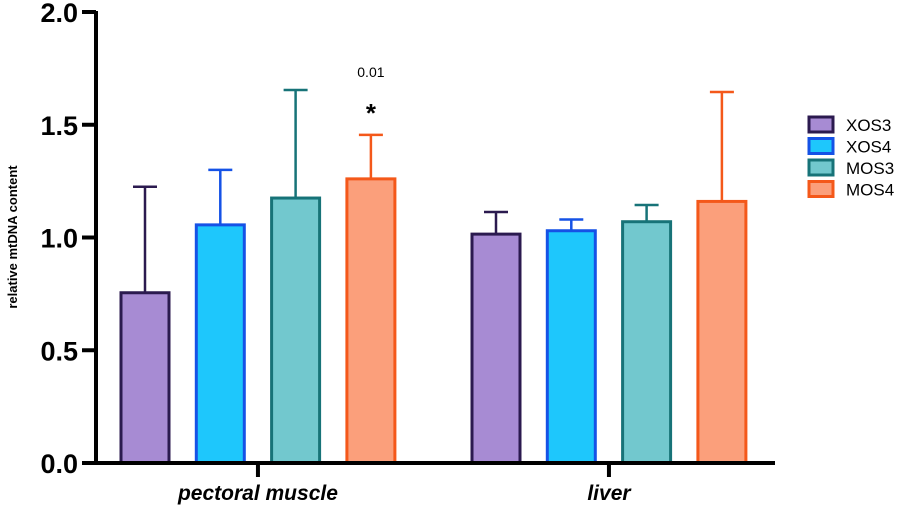  I want to click on y-axis: 0.0 0.5 1.0 1.5 2.0, so click(69, 239).